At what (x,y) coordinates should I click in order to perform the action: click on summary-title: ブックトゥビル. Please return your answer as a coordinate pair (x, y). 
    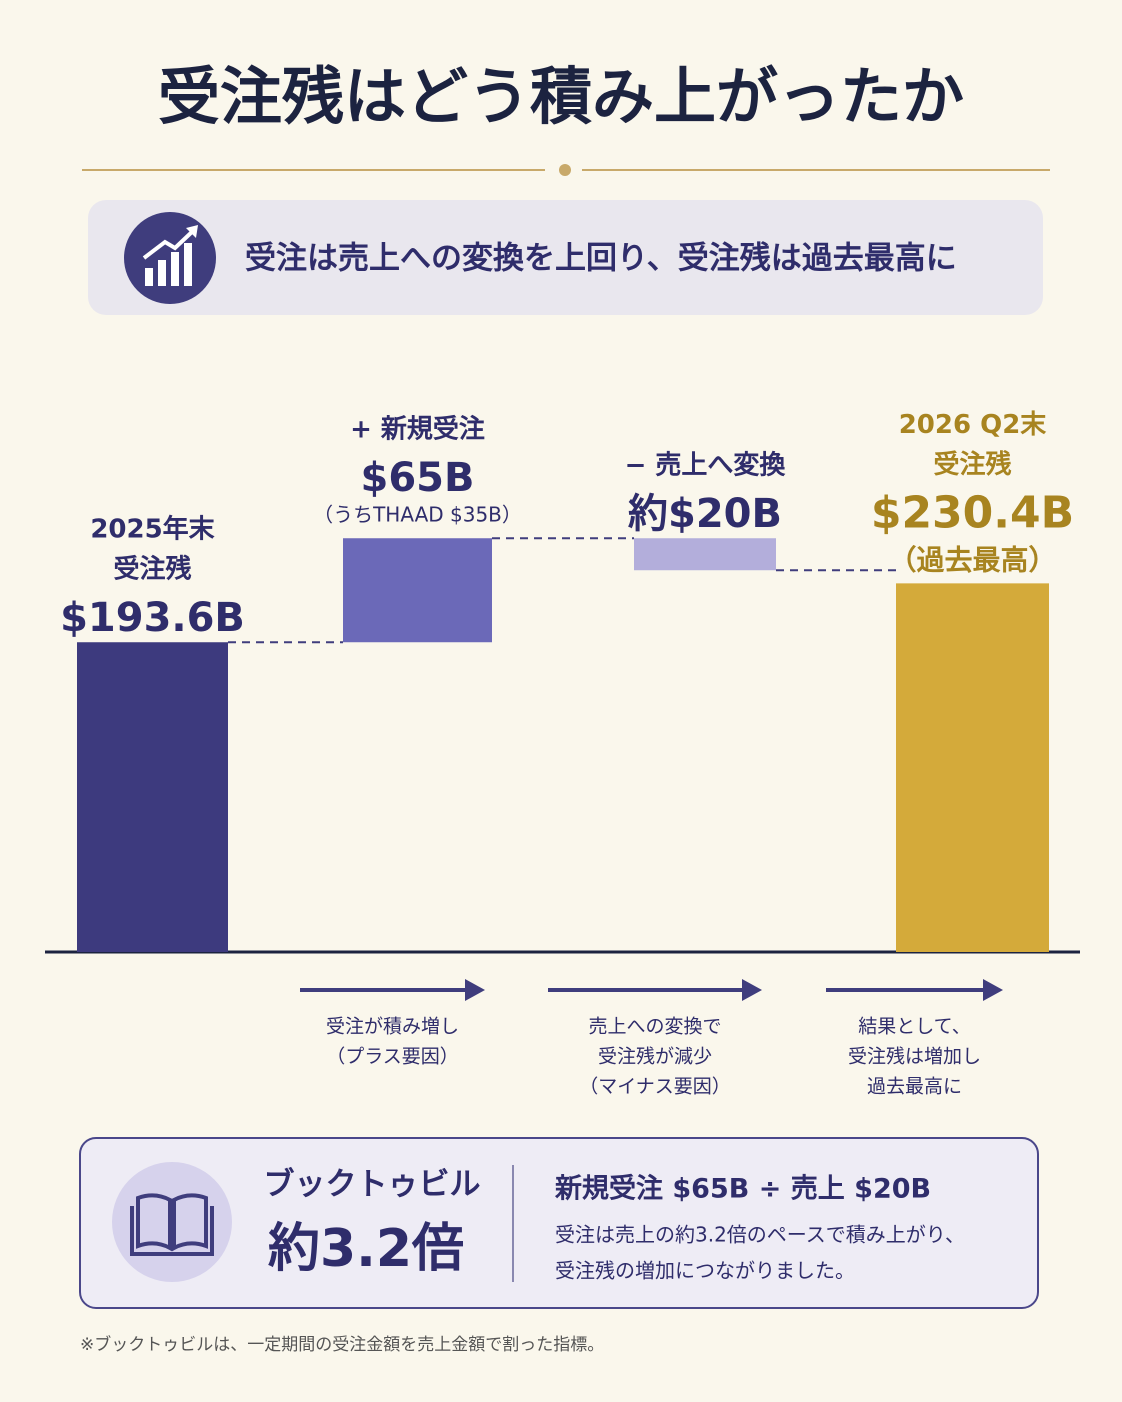
    Looking at the image, I should click on (372, 1185).